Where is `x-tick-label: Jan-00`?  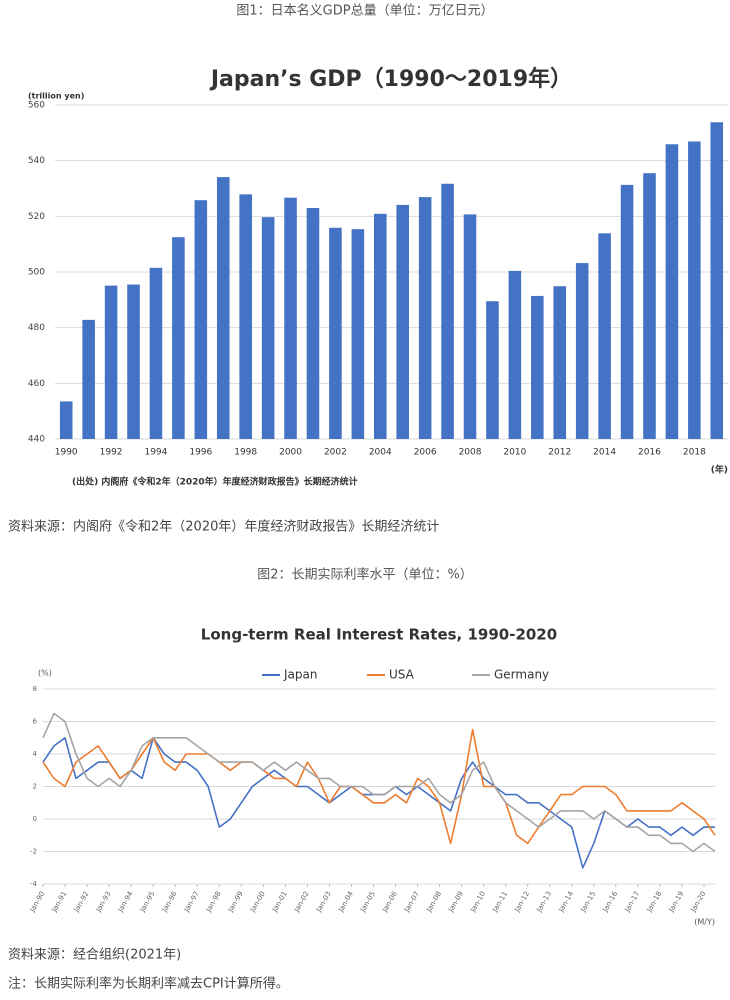
x-tick-label: Jan-00 is located at coordinates (257, 902).